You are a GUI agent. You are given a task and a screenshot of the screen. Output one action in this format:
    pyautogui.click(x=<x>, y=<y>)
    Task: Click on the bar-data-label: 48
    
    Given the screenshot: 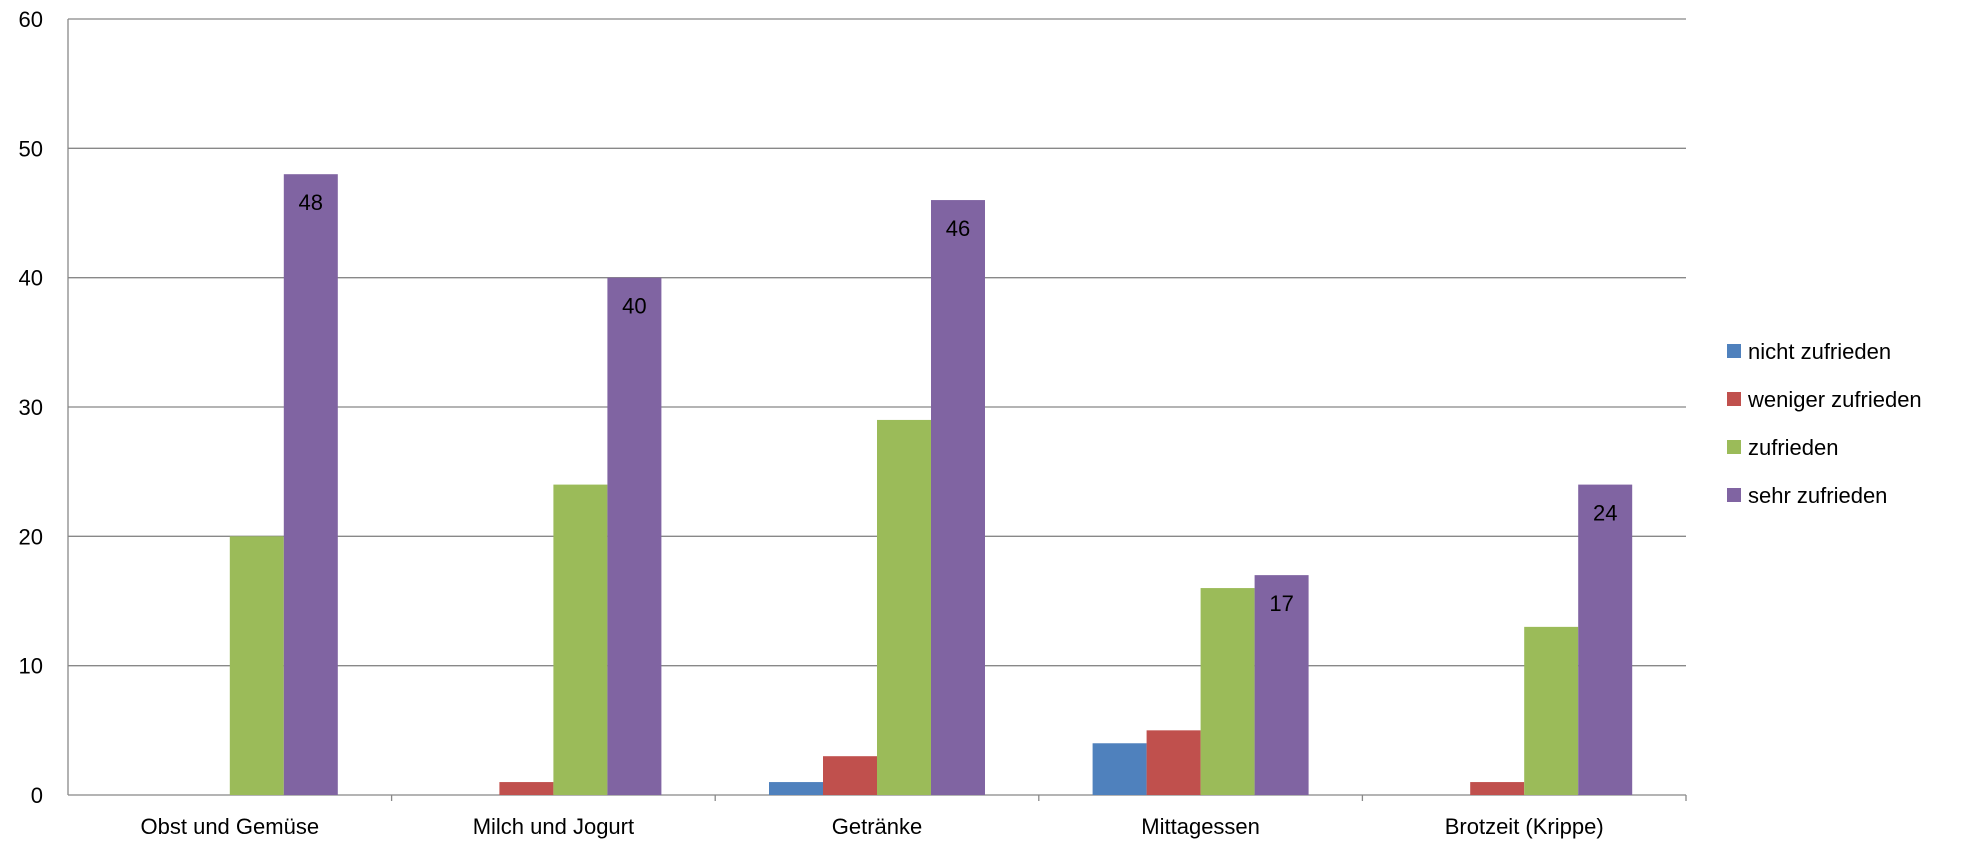 What is the action you would take?
    pyautogui.click(x=311, y=202)
    